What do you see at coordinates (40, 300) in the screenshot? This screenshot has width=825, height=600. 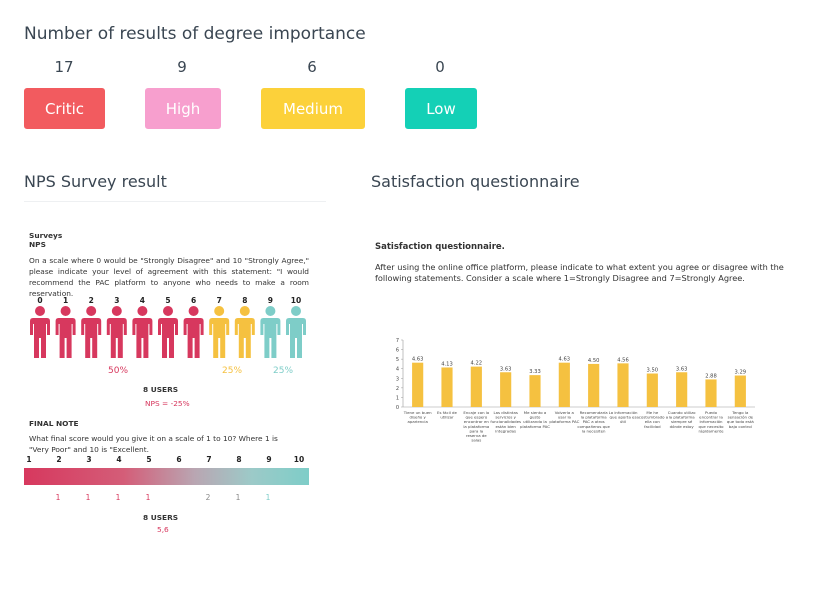 I see `nps-scale-number: 0` at bounding box center [40, 300].